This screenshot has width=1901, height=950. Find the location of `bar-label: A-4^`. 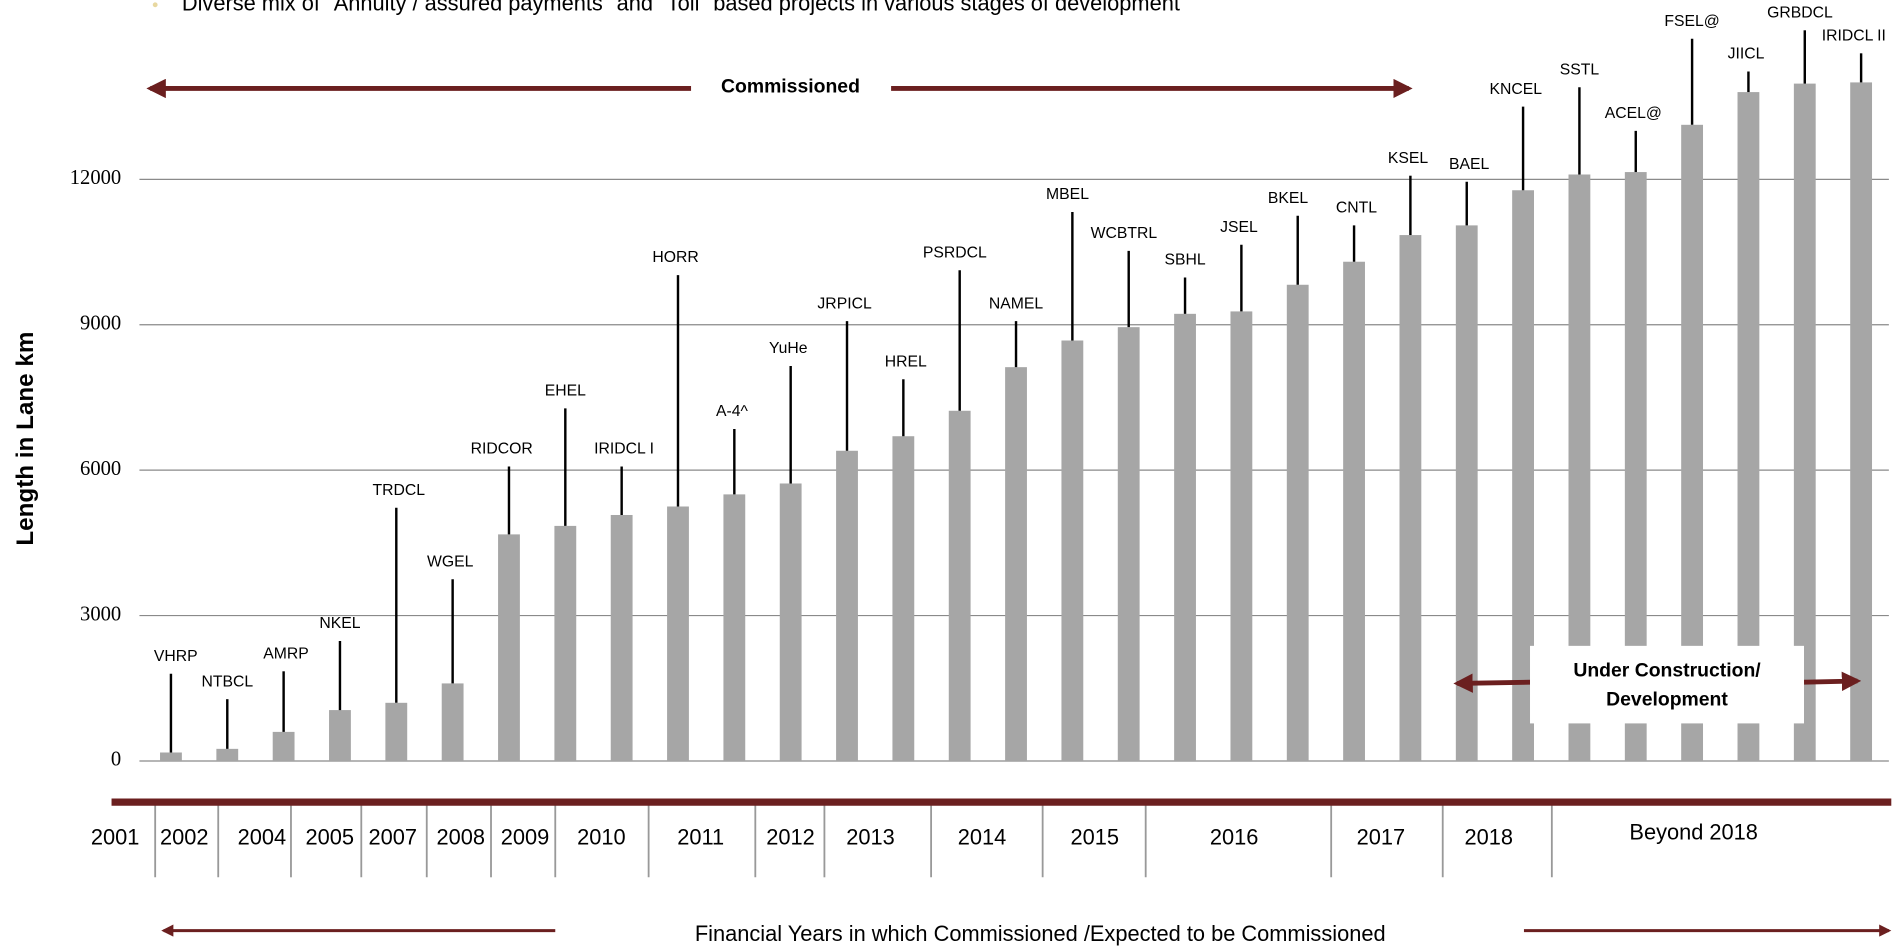

bar-label: A-4^ is located at coordinates (732, 411).